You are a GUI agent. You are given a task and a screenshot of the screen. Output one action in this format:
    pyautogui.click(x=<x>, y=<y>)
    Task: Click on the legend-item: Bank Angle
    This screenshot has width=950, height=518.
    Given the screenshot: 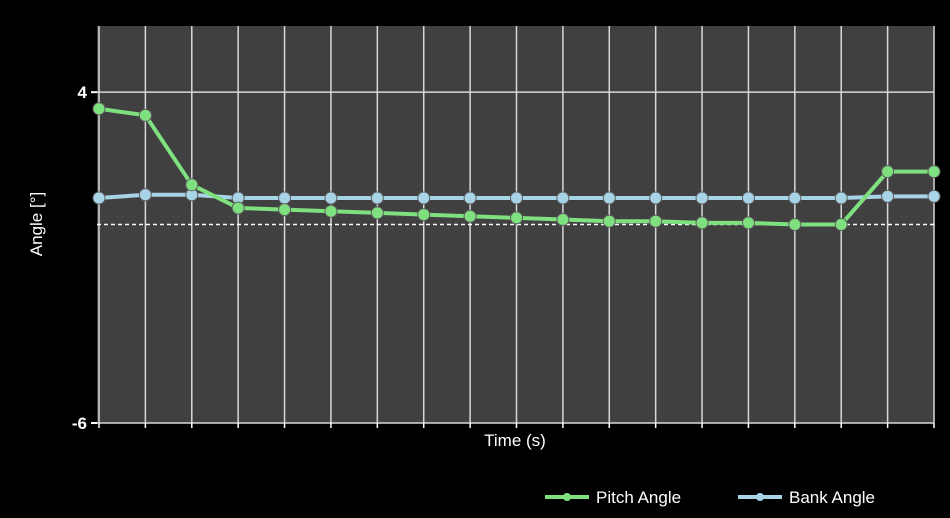 What is the action you would take?
    pyautogui.click(x=806, y=497)
    